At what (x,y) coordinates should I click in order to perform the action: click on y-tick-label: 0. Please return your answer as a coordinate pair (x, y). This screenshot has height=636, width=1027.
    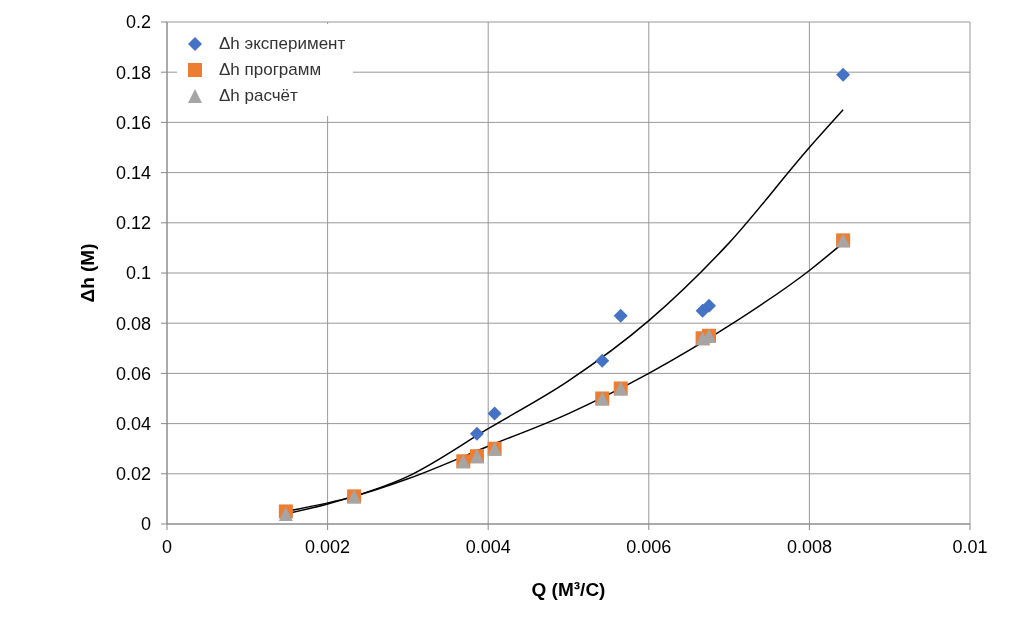
    Looking at the image, I should click on (145, 524).